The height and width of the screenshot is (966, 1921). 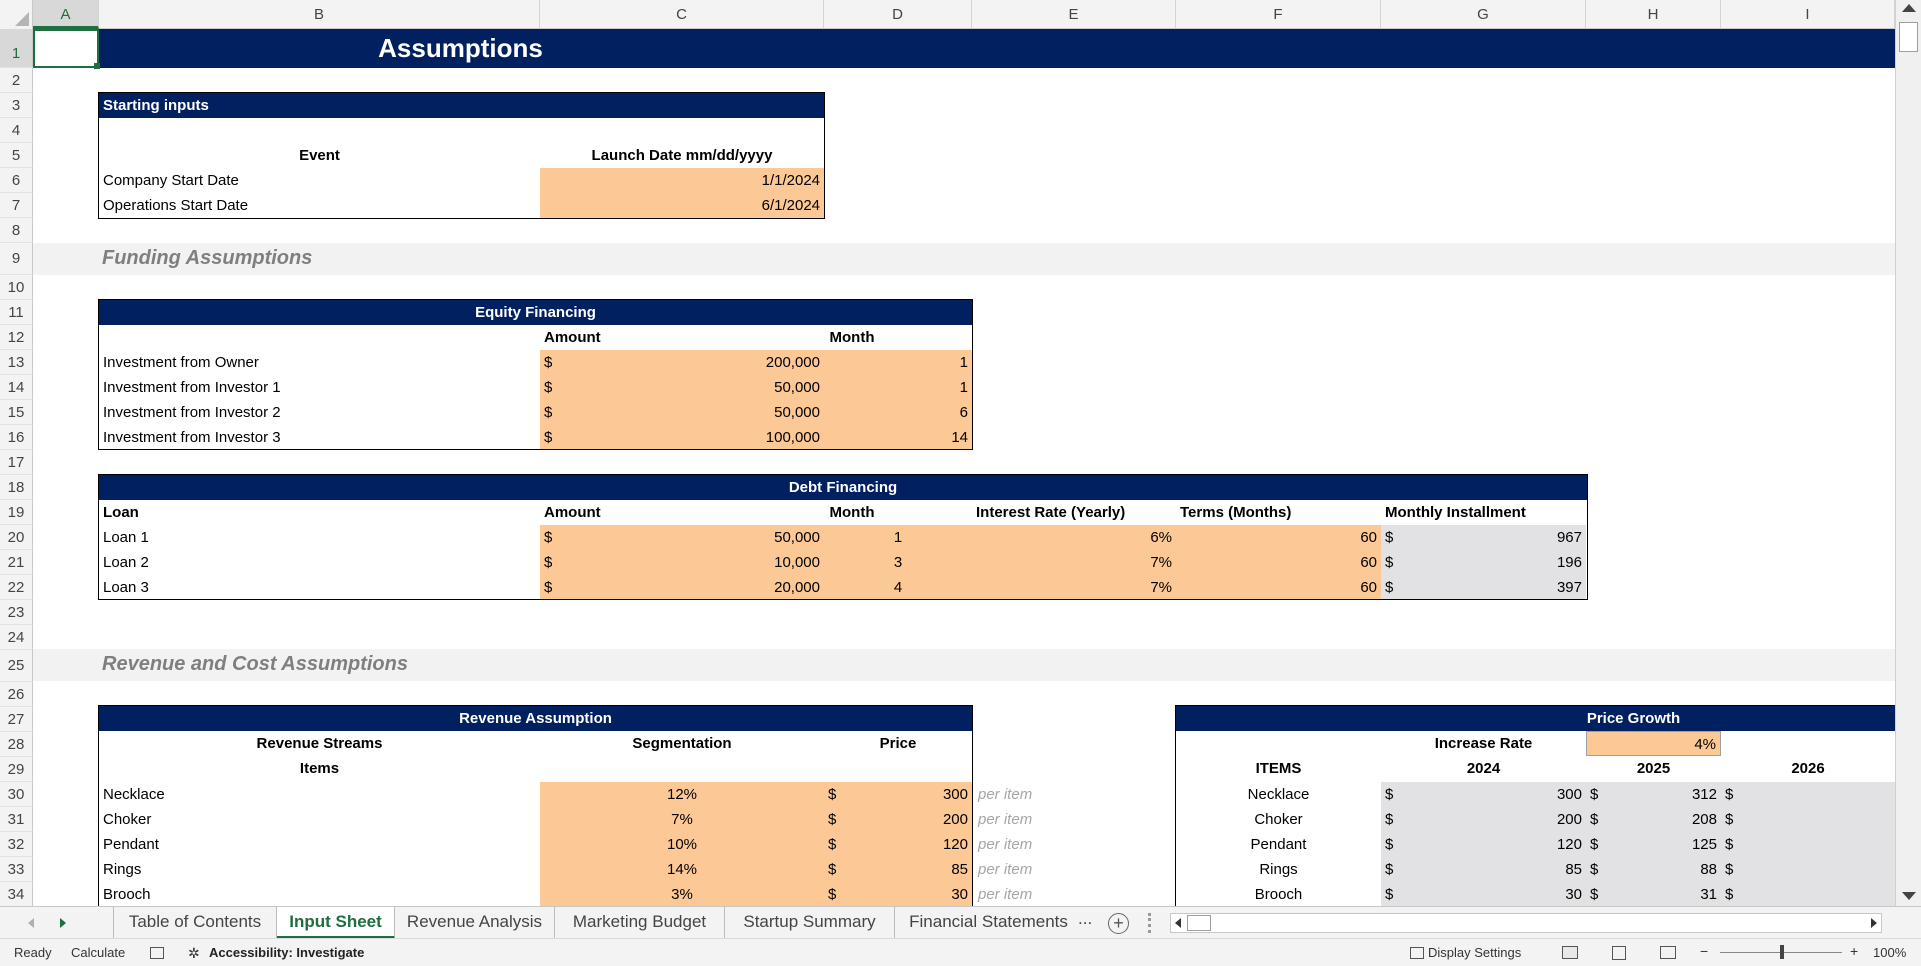 What do you see at coordinates (195, 923) in the screenshot?
I see `tab-table-of-contents: Table of Contents` at bounding box center [195, 923].